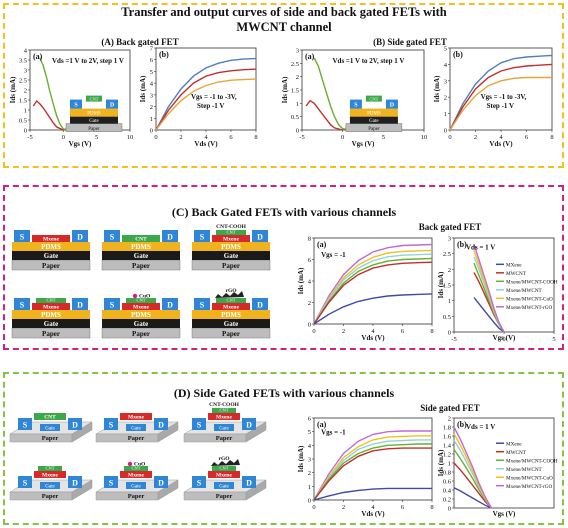 This screenshot has height=528, width=568. Describe the element at coordinates (310, 419) in the screenshot. I see `y-tick-label: 6` at that location.